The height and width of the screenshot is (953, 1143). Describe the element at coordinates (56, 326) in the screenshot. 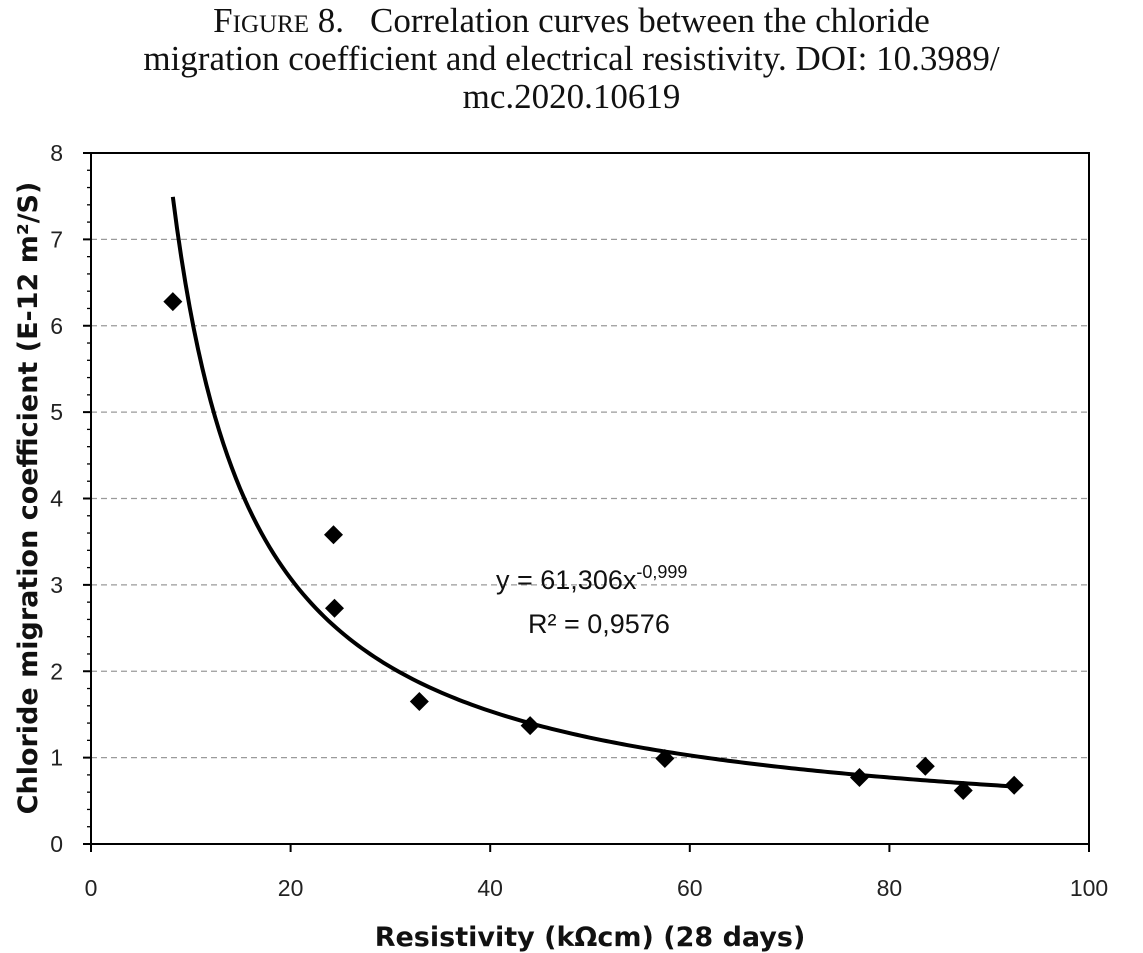

I see `y-tick-label: 6` at that location.